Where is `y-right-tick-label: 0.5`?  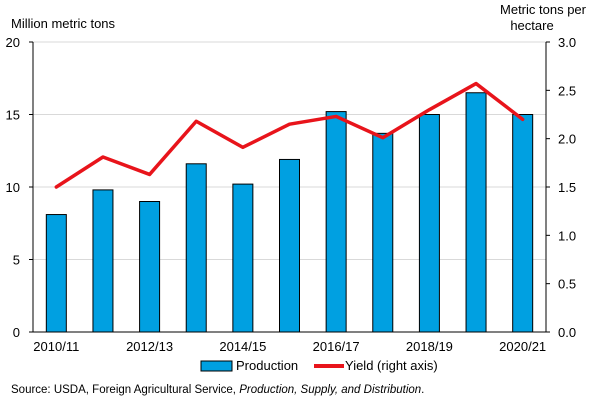 y-right-tick-label: 0.5 is located at coordinates (567, 284).